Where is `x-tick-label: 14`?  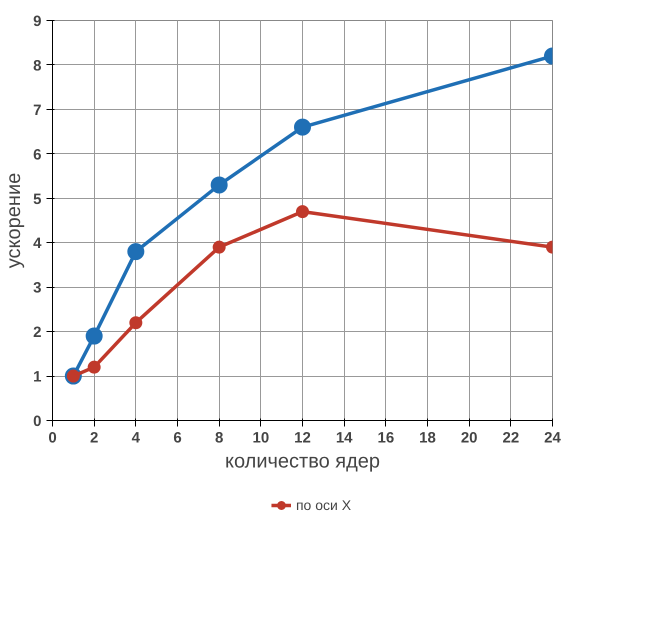 x-tick-label: 14 is located at coordinates (345, 438).